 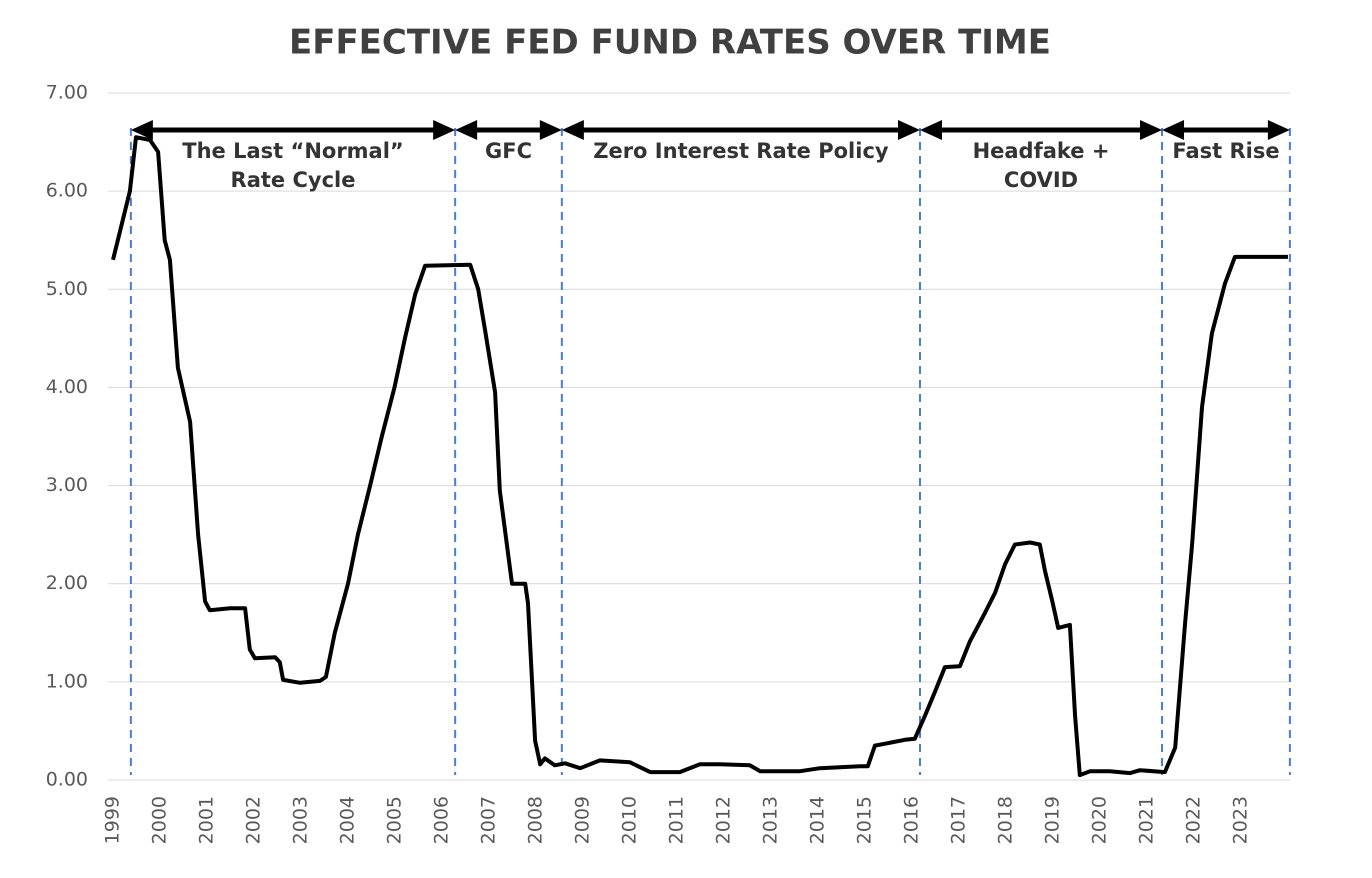 What do you see at coordinates (67, 583) in the screenshot?
I see `y-tick-label: 2.00` at bounding box center [67, 583].